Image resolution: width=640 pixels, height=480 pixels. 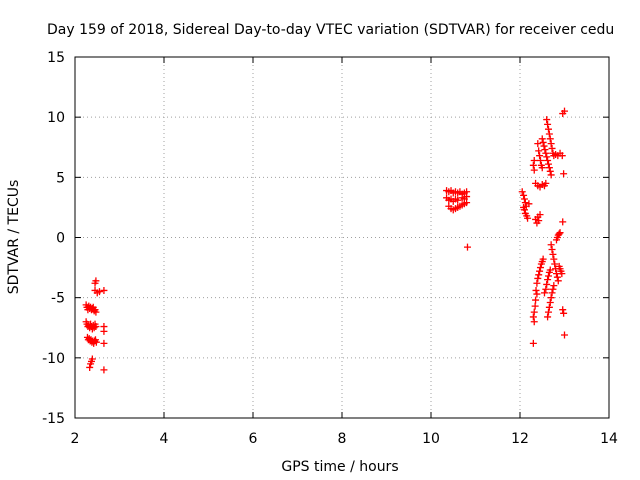 What do you see at coordinates (60, 239) in the screenshot?
I see `y-tick-label: 0` at bounding box center [60, 239].